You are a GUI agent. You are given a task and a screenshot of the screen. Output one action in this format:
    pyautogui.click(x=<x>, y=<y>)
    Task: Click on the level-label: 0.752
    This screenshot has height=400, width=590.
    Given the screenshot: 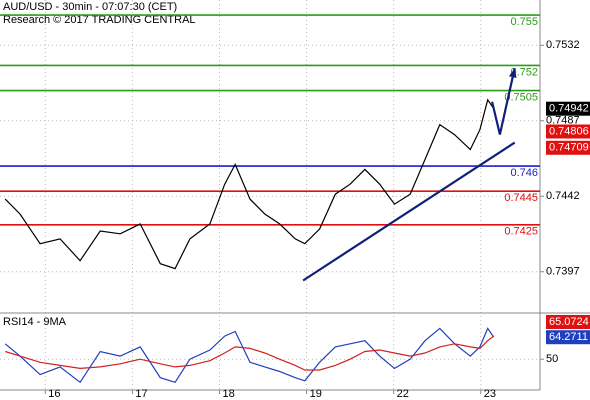 What is the action you would take?
    pyautogui.click(x=524, y=72)
    